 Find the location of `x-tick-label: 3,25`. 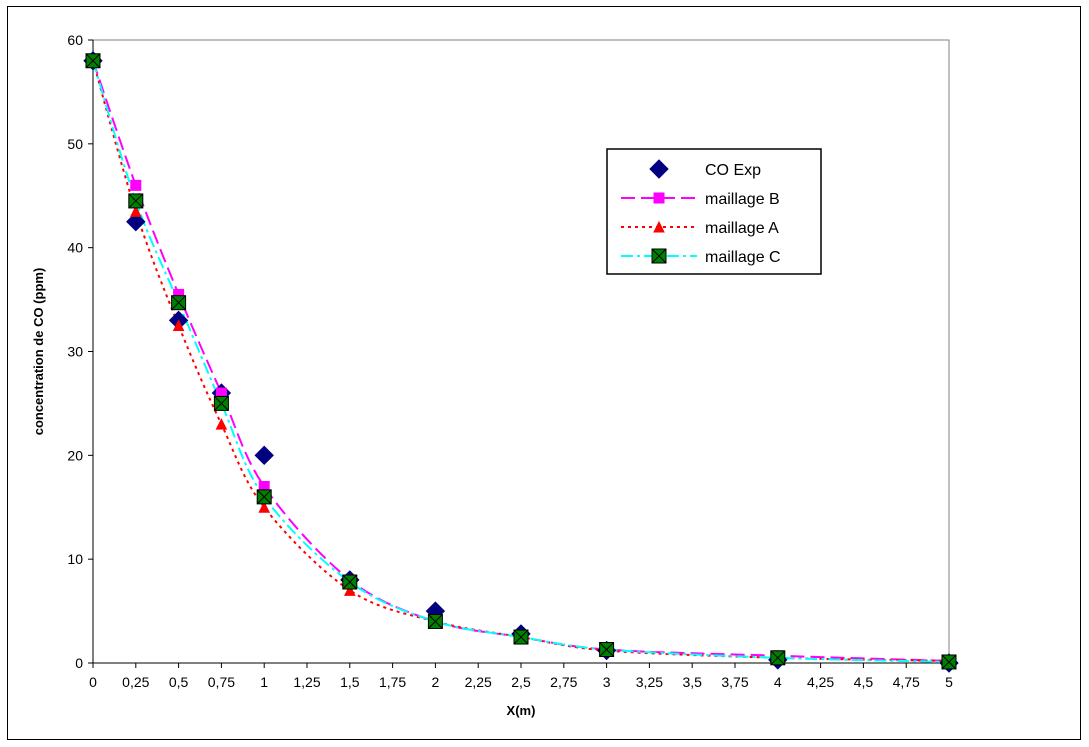

x-tick-label: 3,25 is located at coordinates (649, 682).